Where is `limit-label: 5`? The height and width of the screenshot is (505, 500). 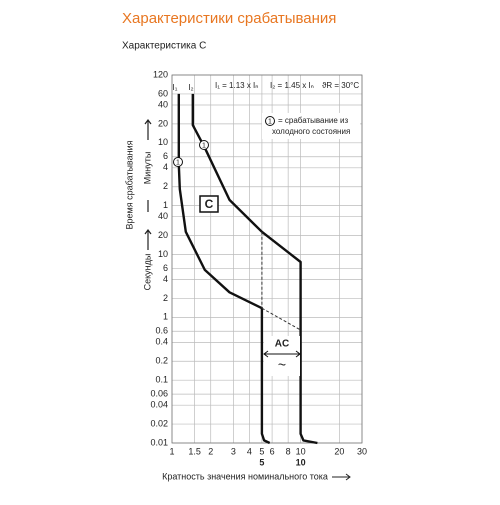 limit-label: 5 is located at coordinates (261, 462).